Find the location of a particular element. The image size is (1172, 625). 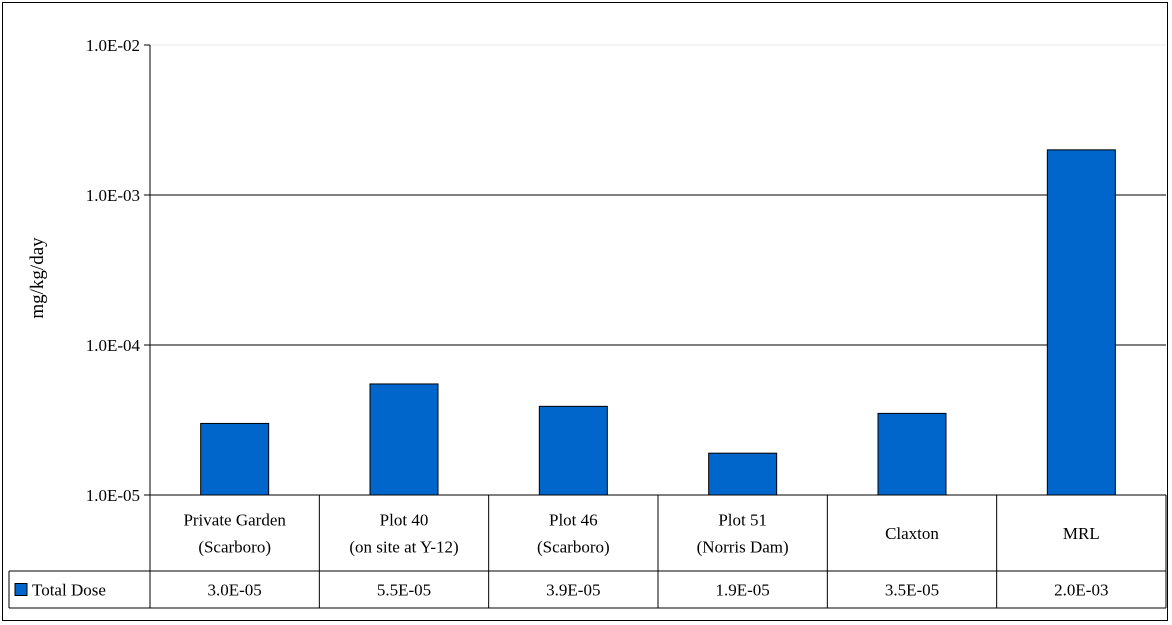

data-value-label: 3.5E-05 is located at coordinates (912, 590).